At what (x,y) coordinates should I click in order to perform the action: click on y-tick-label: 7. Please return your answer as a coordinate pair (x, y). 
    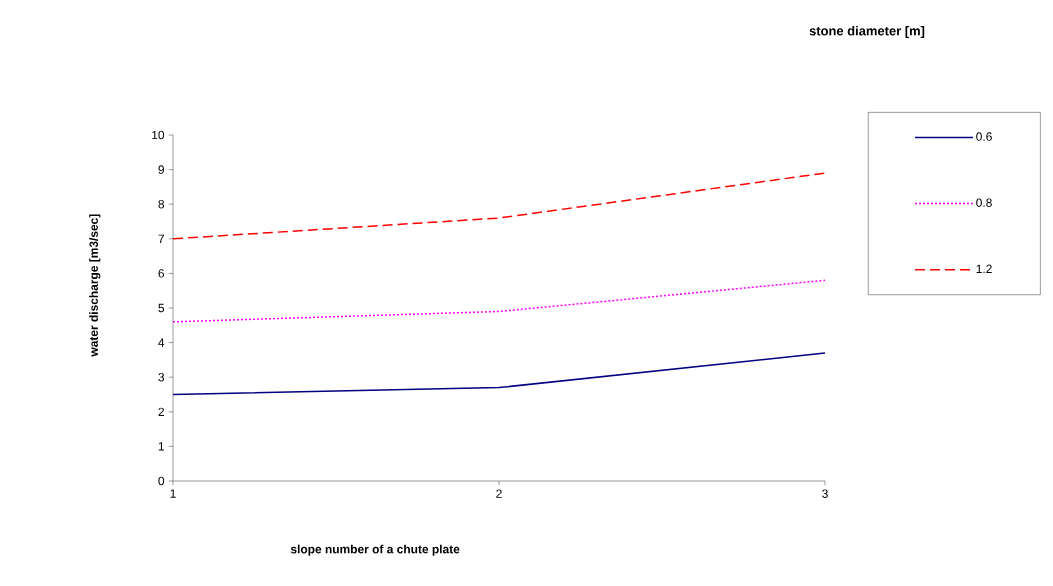
    Looking at the image, I should click on (161, 238).